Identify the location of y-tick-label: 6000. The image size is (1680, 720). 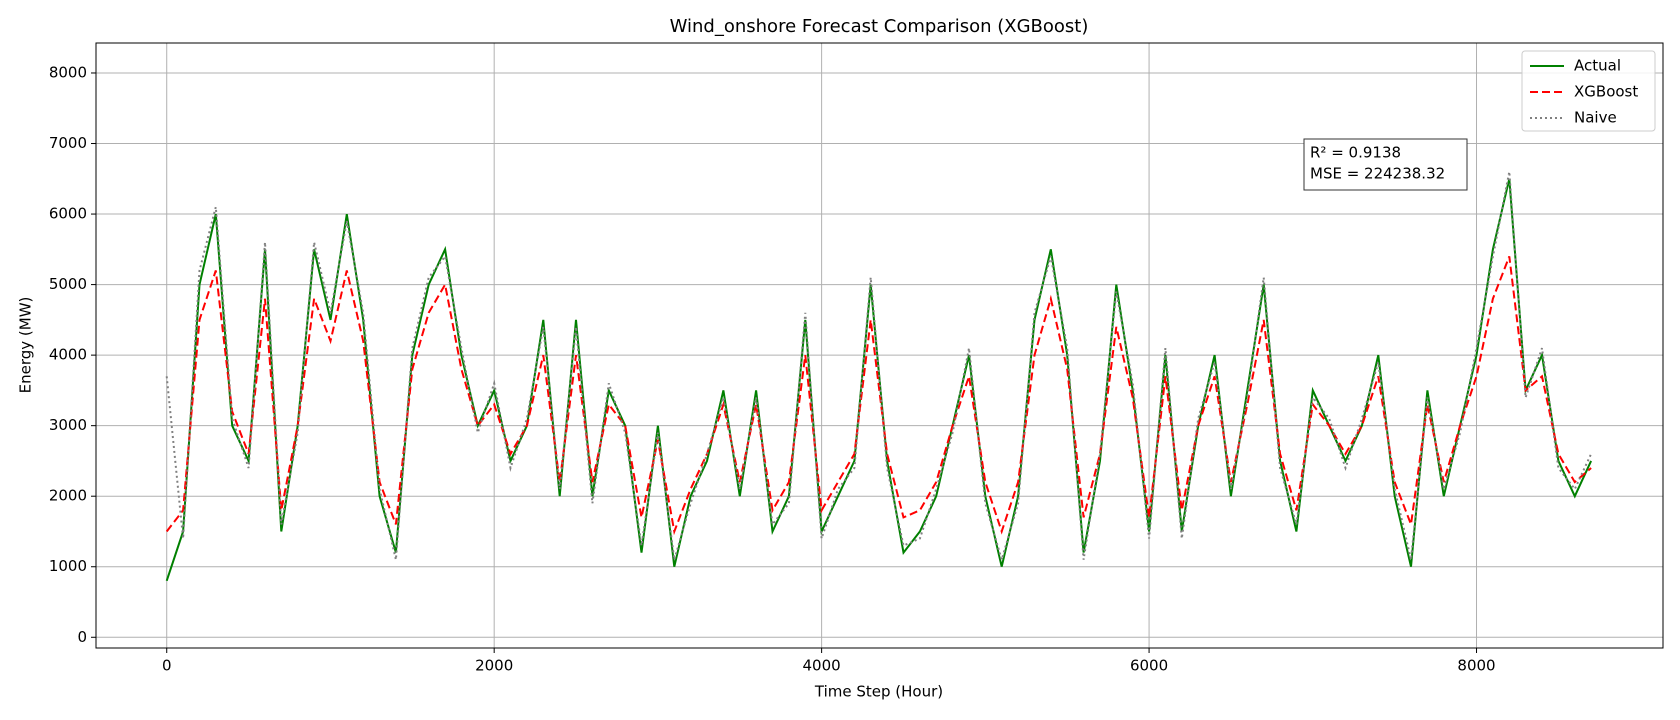
(68, 214).